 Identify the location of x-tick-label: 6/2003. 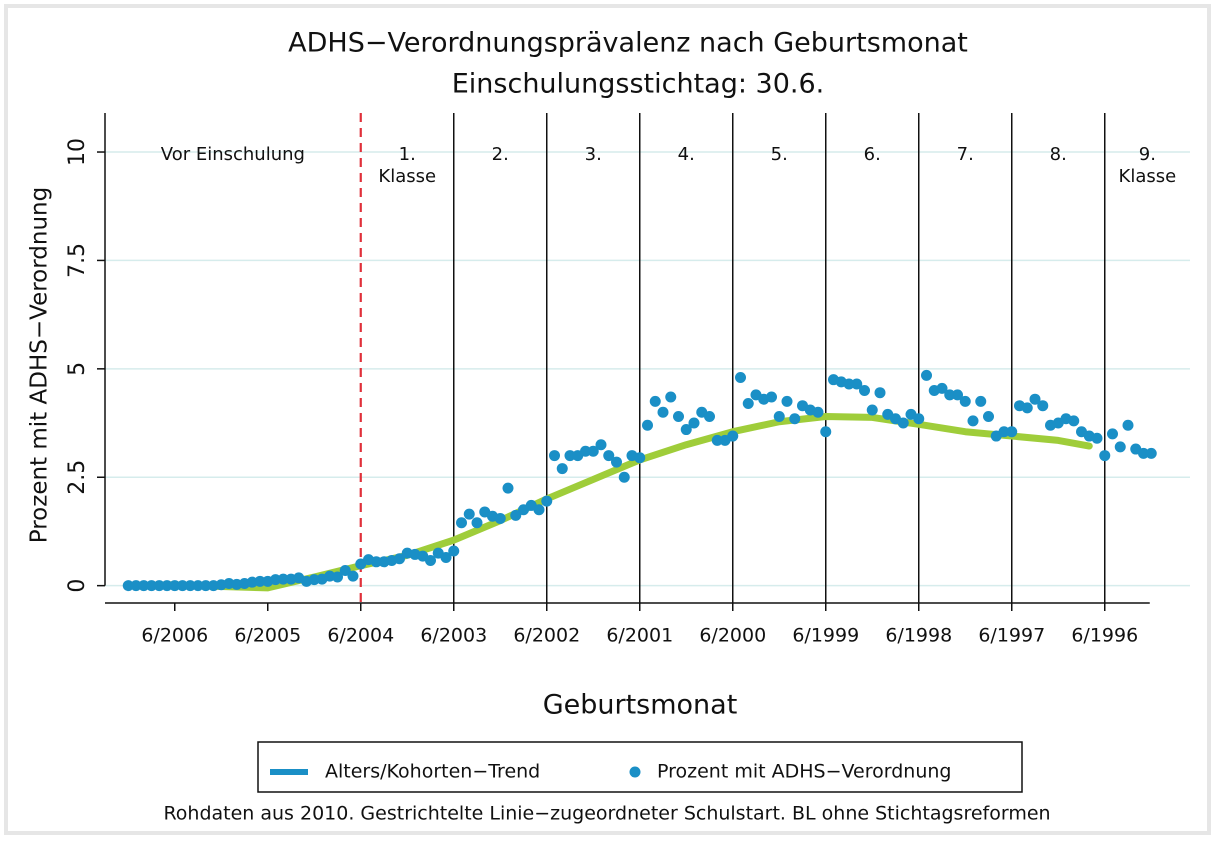
(453, 636).